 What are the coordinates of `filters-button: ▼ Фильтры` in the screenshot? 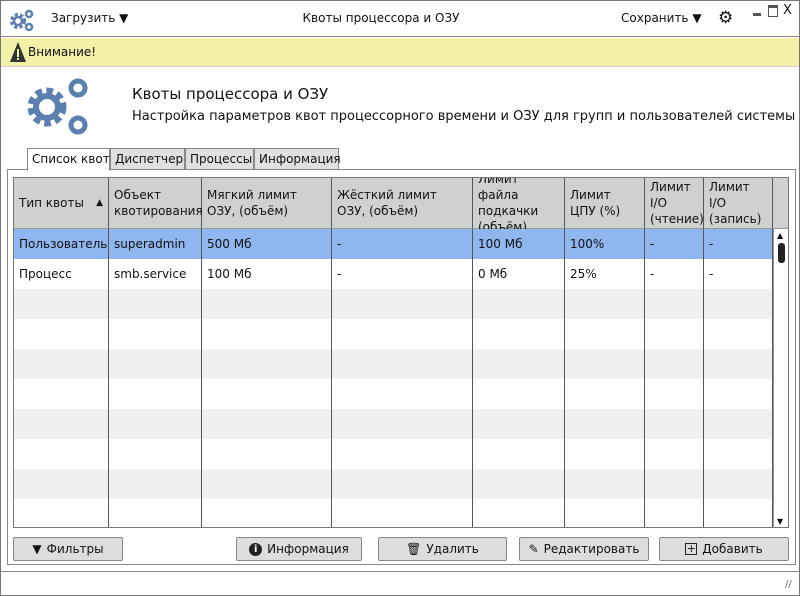 It's located at (68, 549).